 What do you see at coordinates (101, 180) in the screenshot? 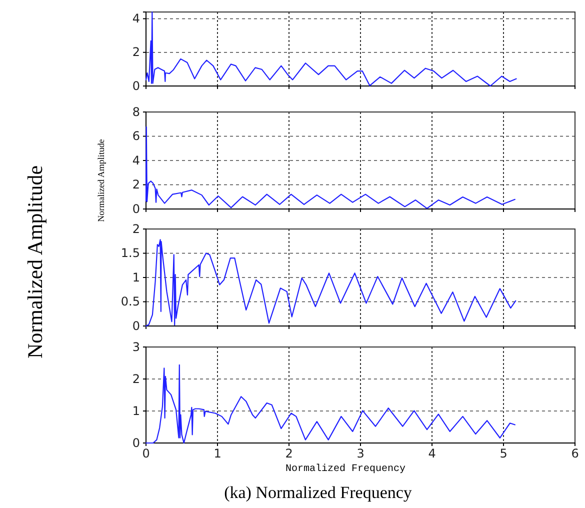
I see `y-axis-title: Normalized Amplitude` at bounding box center [101, 180].